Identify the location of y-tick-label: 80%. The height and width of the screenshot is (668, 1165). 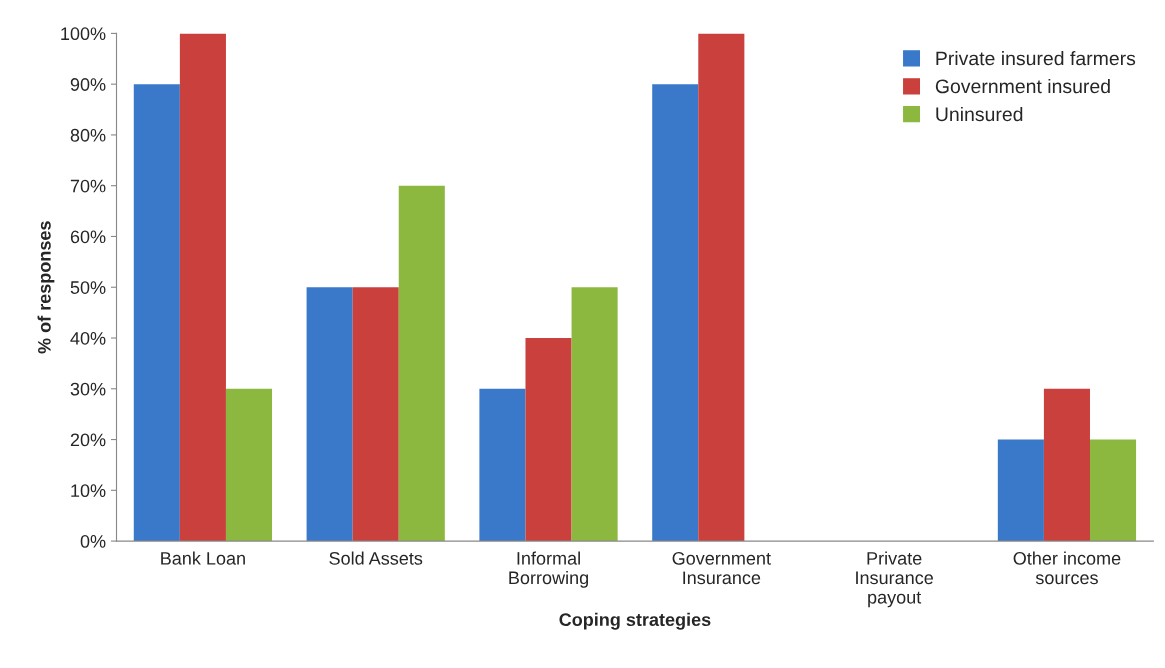
(88, 135).